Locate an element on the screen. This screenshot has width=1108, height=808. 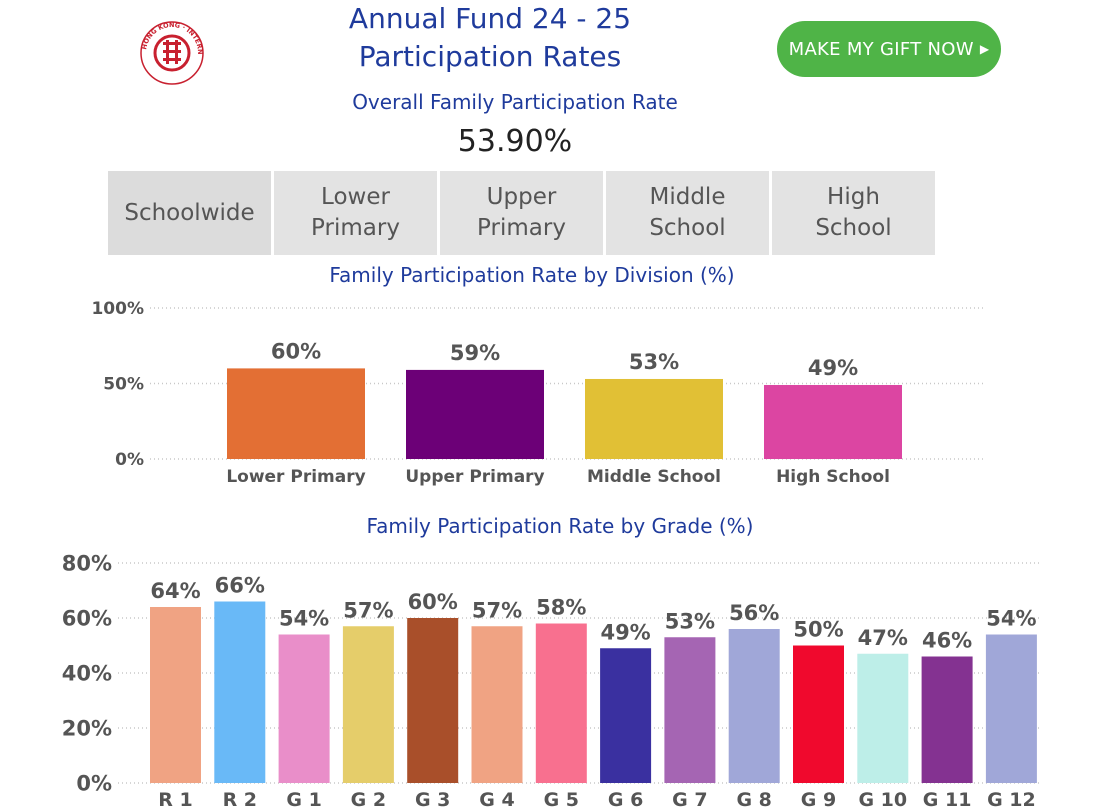
y-tick-label: 100% is located at coordinates (117, 309).